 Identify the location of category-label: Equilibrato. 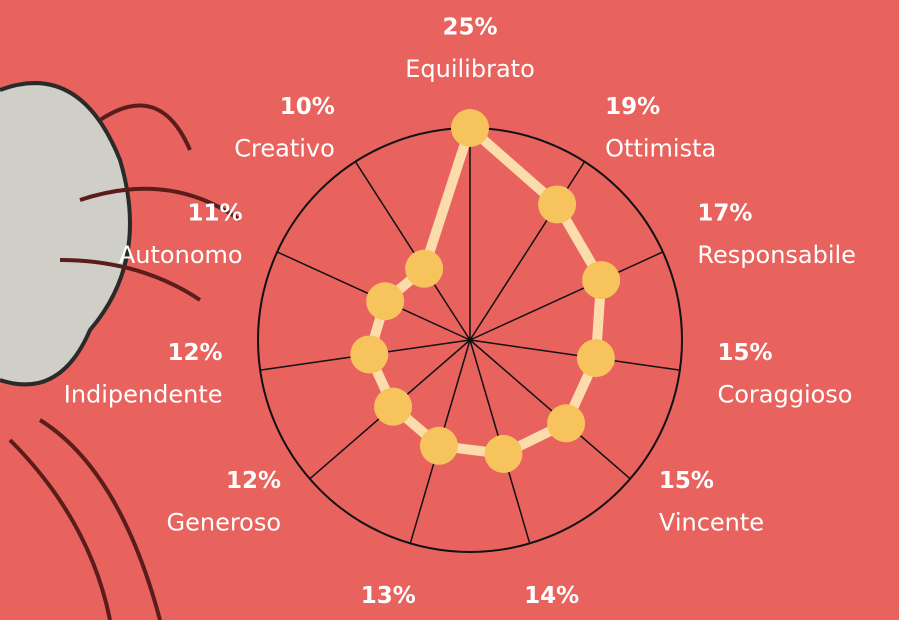
(470, 69).